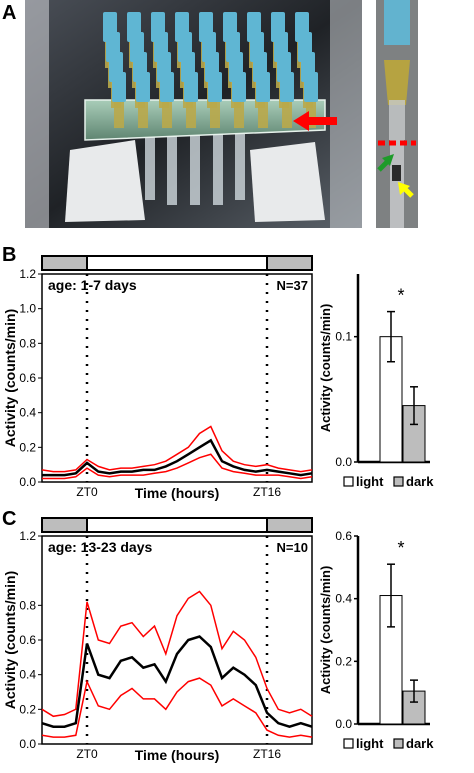 This screenshot has width=474, height=773. What do you see at coordinates (100, 547) in the screenshot?
I see `age-annotation: age: 13-23 days` at bounding box center [100, 547].